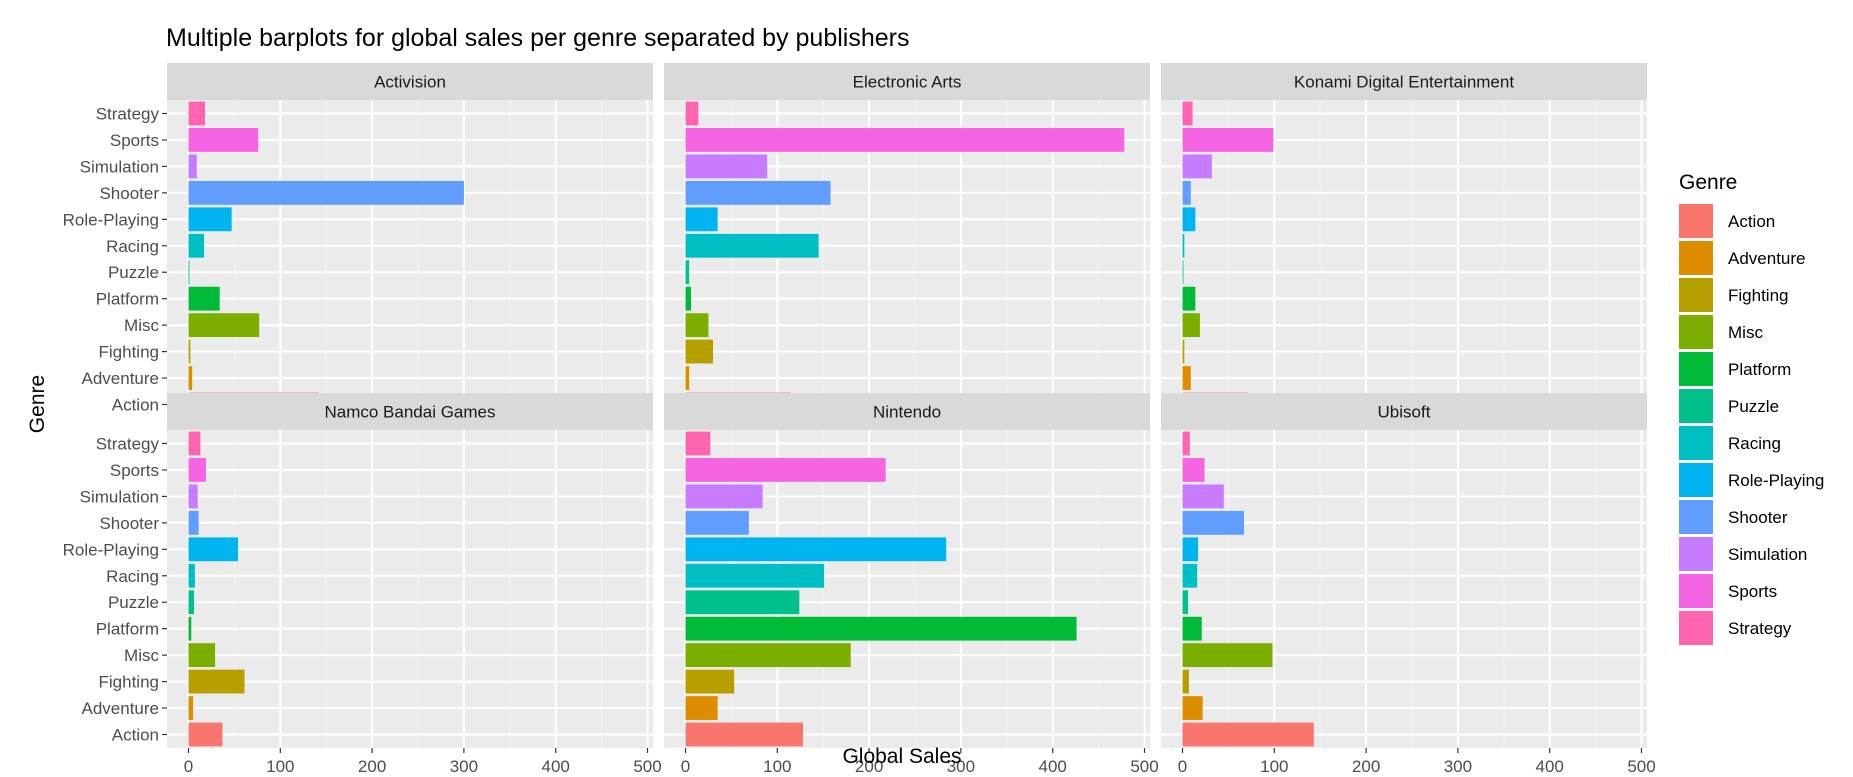 The height and width of the screenshot is (777, 1853). What do you see at coordinates (785, 470) in the screenshot?
I see `bar-sports: Sports: 218` at bounding box center [785, 470].